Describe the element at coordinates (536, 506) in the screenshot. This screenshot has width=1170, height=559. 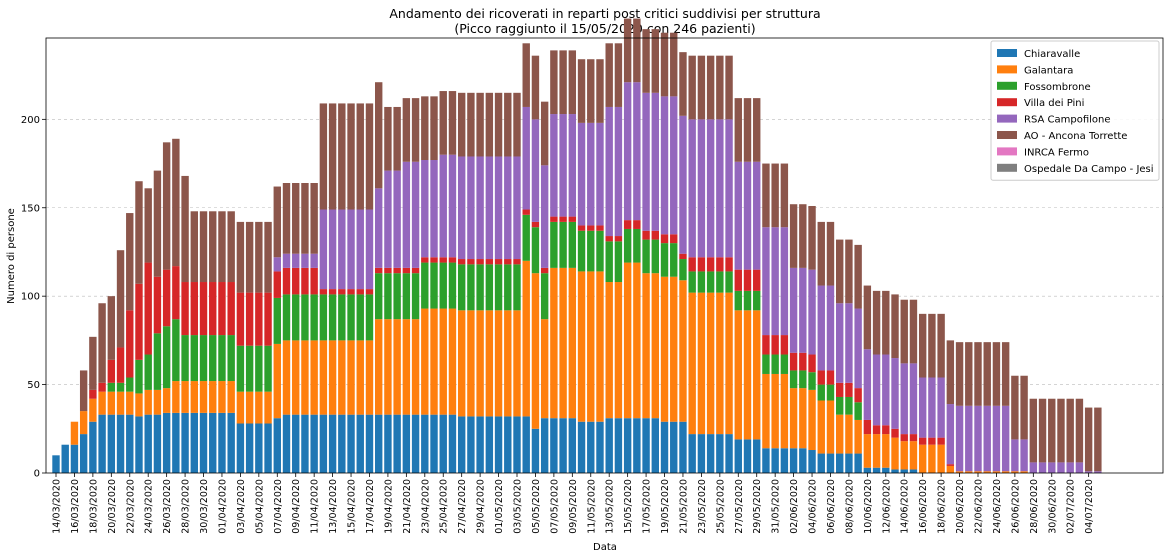
I see `x-tick-label: 05/05/2020` at that location.